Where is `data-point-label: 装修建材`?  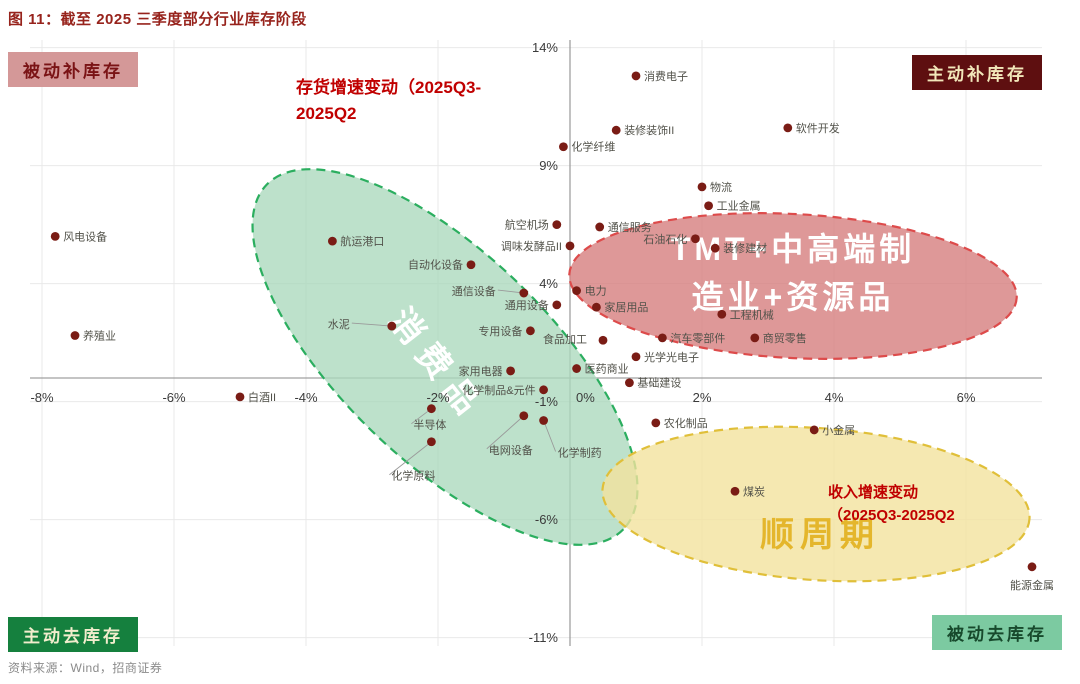 data-point-label: 装修建材 is located at coordinates (745, 248).